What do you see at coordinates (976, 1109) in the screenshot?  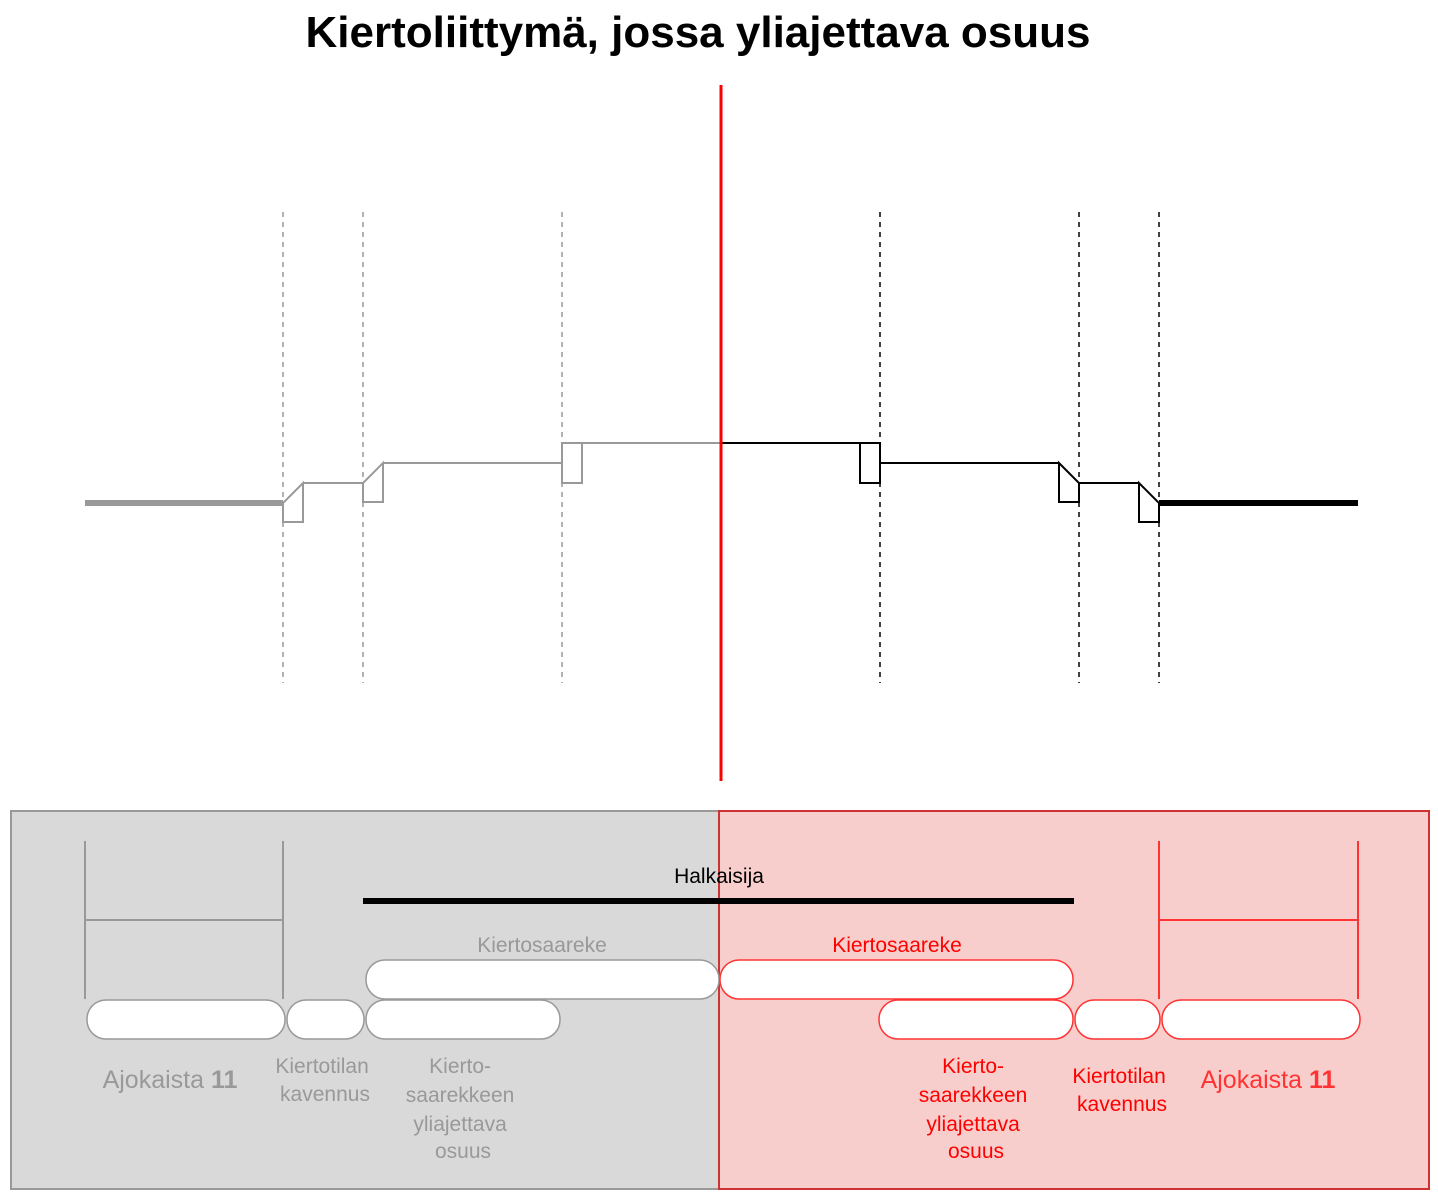 I see `right-overrun-label: Kierto- saarekkeen yliajettava osuus` at bounding box center [976, 1109].